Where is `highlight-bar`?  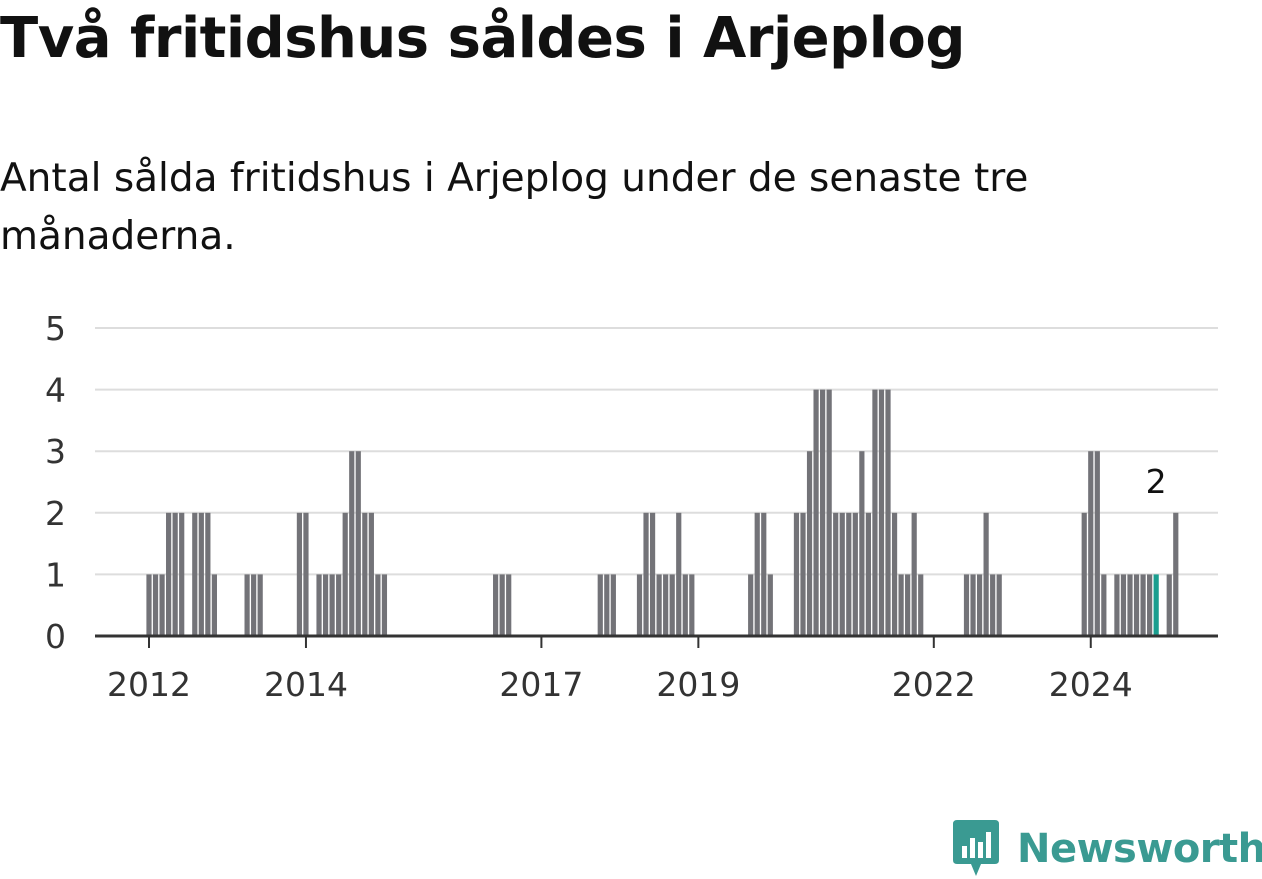
highlight-bar is located at coordinates (1156, 605).